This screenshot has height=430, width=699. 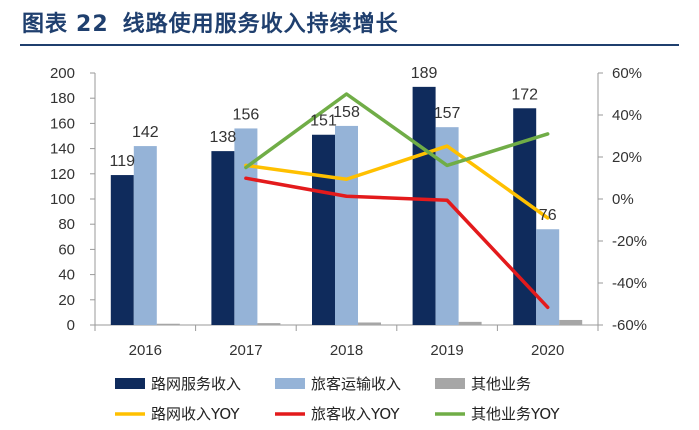 What do you see at coordinates (66, 300) in the screenshot?
I see `left-tick-label: 20` at bounding box center [66, 300].